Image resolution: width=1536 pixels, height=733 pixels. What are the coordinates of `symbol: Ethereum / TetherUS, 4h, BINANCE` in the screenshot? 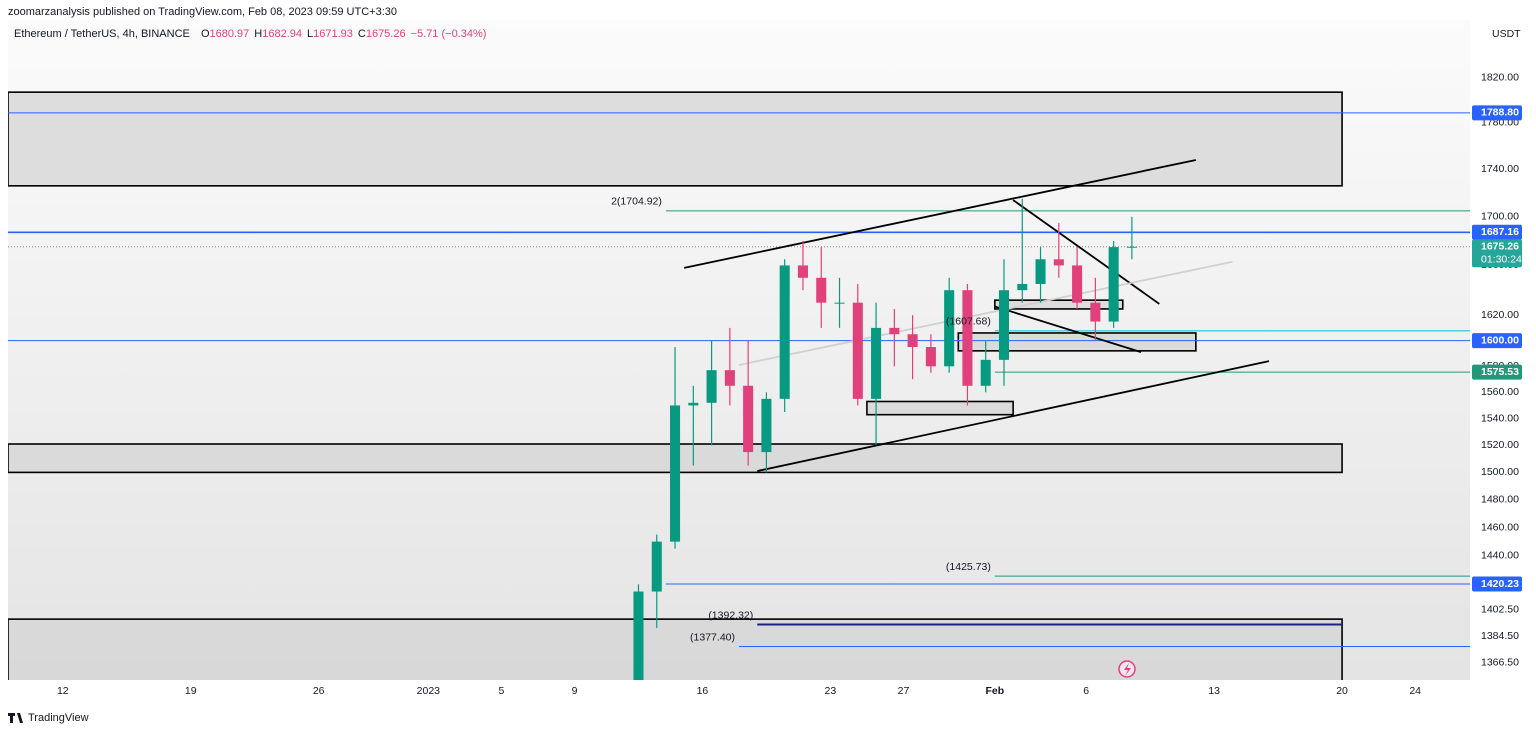 It's located at (102, 34).